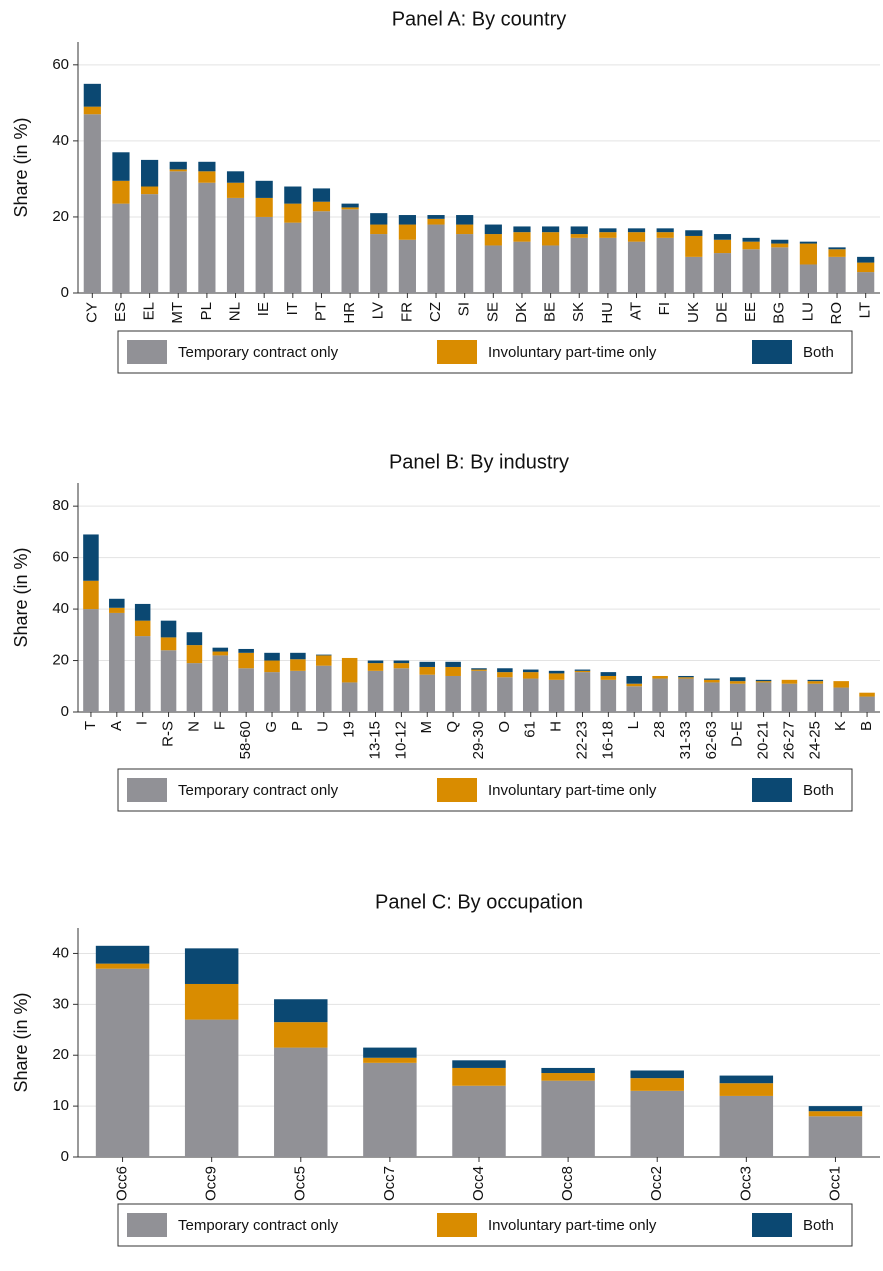 This screenshot has width=883, height=1271. I want to click on legend-swatch, so click(772, 352).